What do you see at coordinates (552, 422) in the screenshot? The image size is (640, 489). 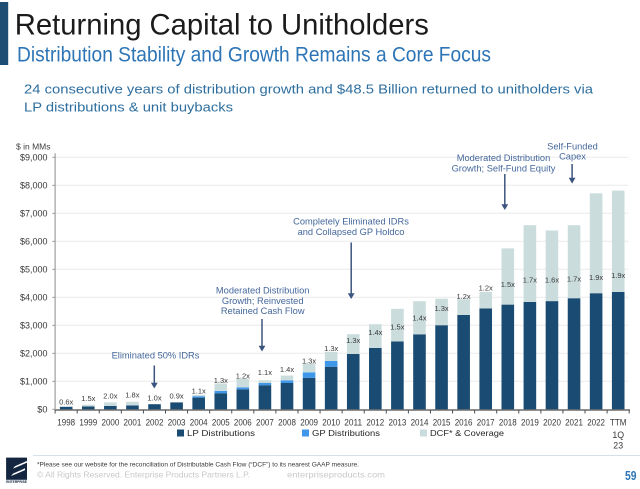 I see `svg-text: 2020` at bounding box center [552, 422].